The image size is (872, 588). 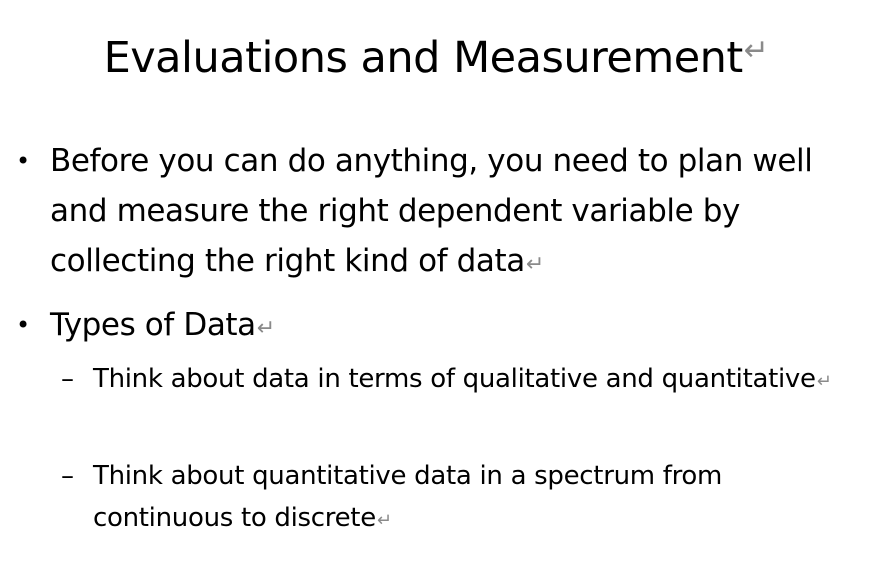 I want to click on slide-title: Evaluations and Measurement↵, so click(x=436, y=54).